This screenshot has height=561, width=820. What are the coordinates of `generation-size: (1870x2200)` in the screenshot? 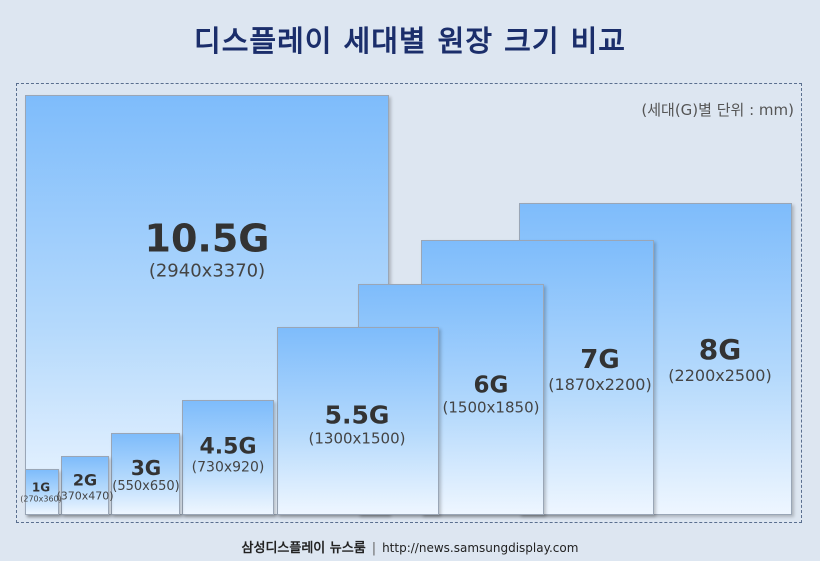 It's located at (600, 384).